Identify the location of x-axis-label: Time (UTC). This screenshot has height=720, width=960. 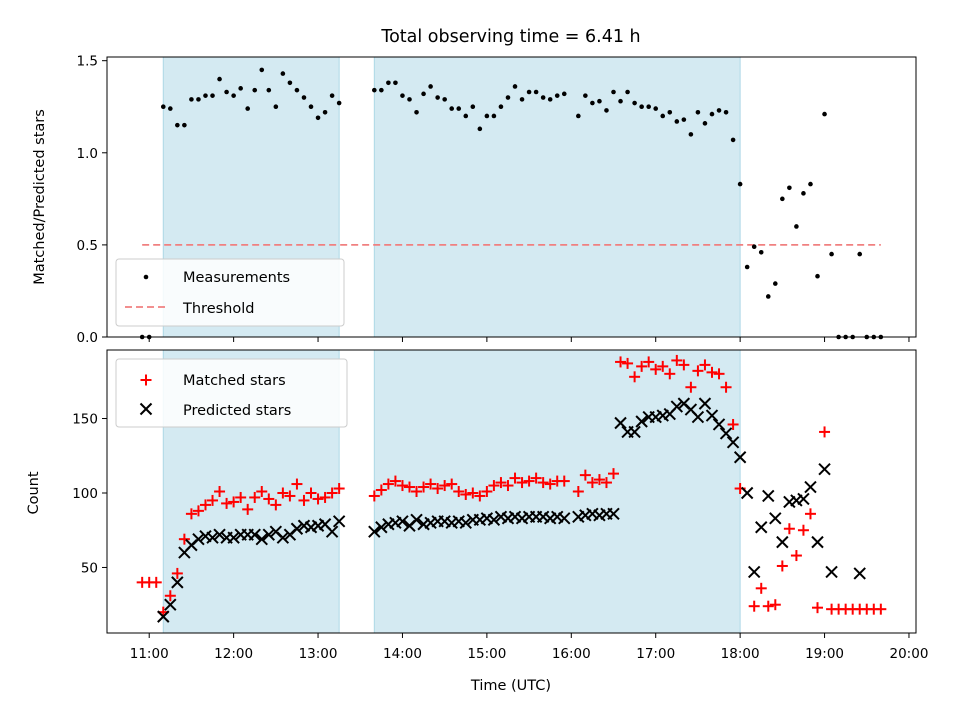
(510, 686).